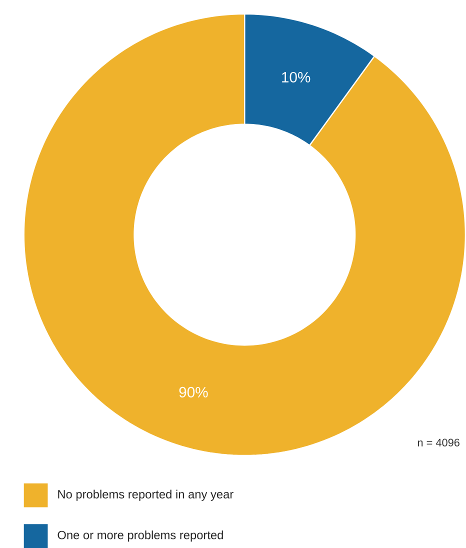 This screenshot has width=466, height=548. What do you see at coordinates (140, 536) in the screenshot?
I see `legend-label: One or more problems reported` at bounding box center [140, 536].